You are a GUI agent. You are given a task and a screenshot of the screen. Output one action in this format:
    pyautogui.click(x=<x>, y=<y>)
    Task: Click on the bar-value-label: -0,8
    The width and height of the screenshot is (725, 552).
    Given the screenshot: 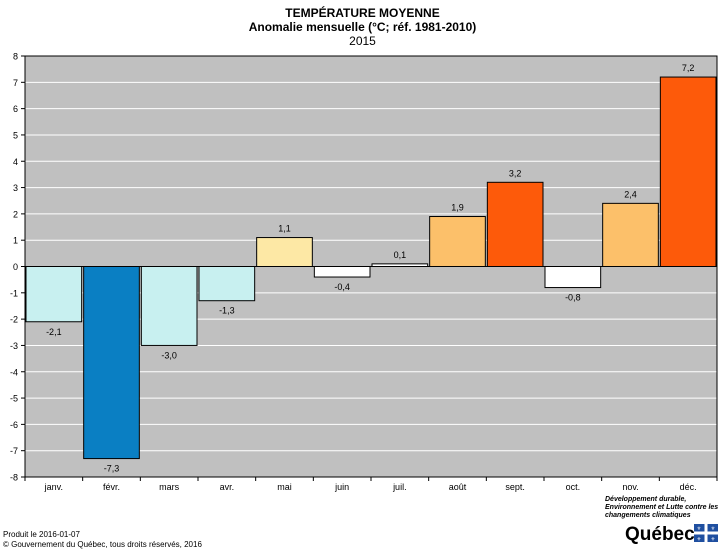 What is the action you would take?
    pyautogui.click(x=573, y=298)
    